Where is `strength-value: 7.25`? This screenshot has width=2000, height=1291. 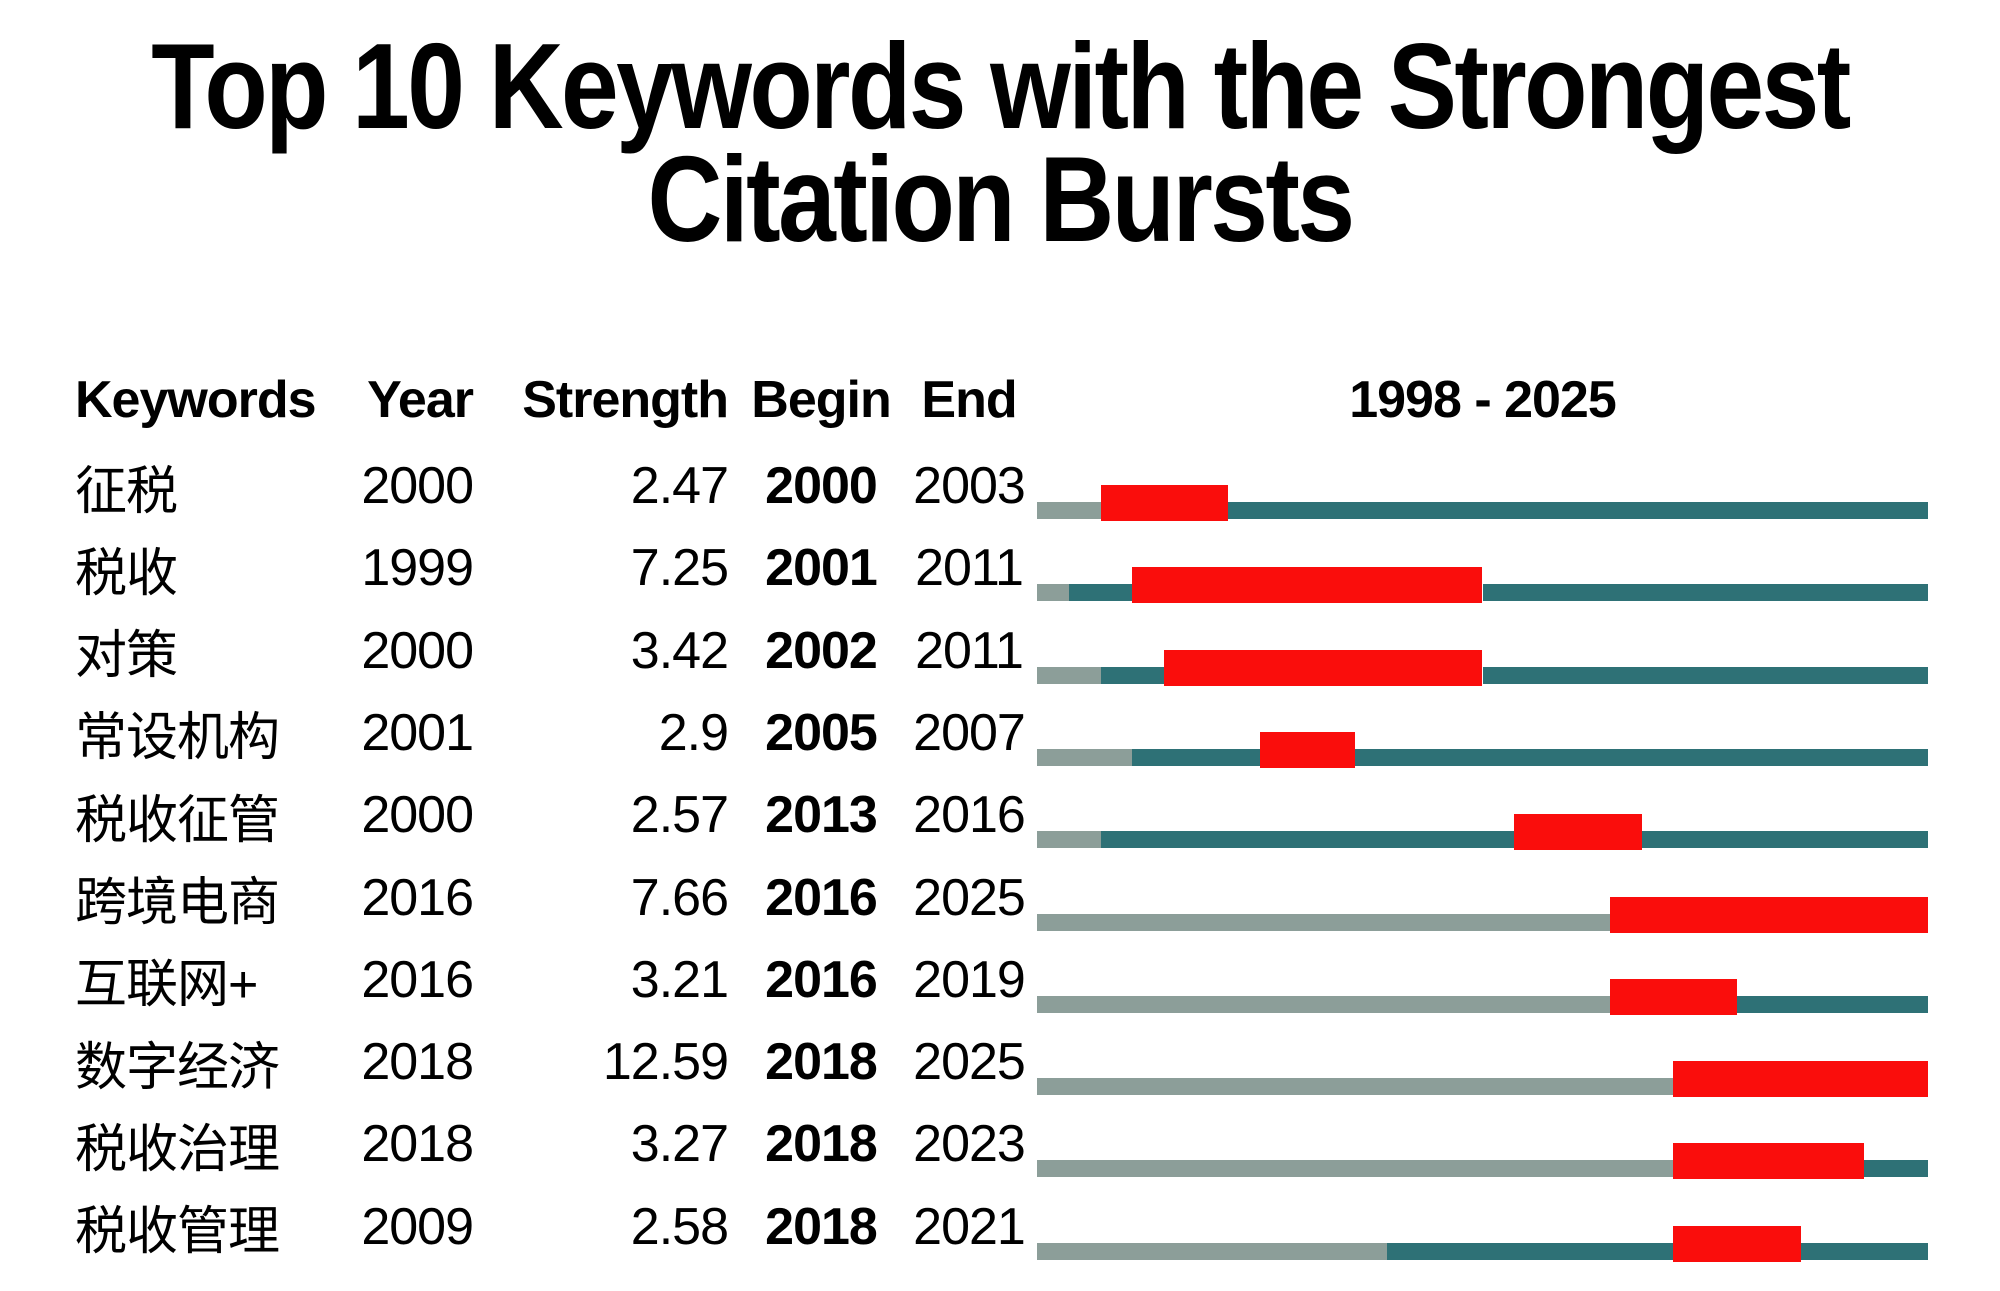
strength-value: 7.25 is located at coordinates (679, 568).